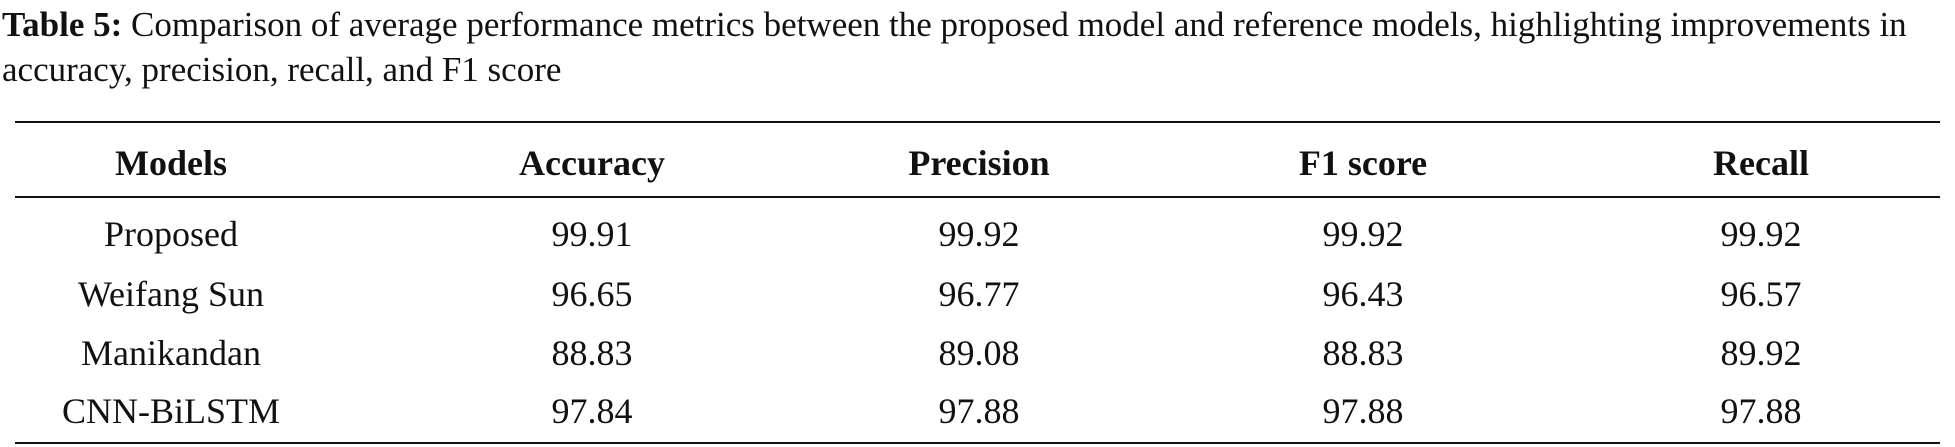 The height and width of the screenshot is (447, 1955). Describe the element at coordinates (592, 234) in the screenshot. I see `metric-value: 99.91` at that location.